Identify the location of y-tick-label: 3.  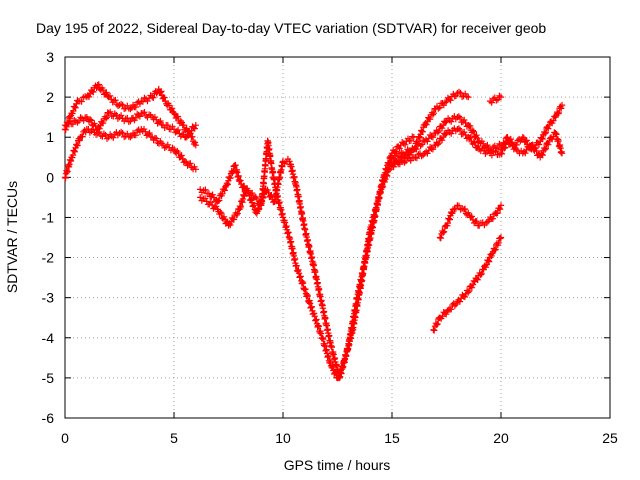
(50, 57).